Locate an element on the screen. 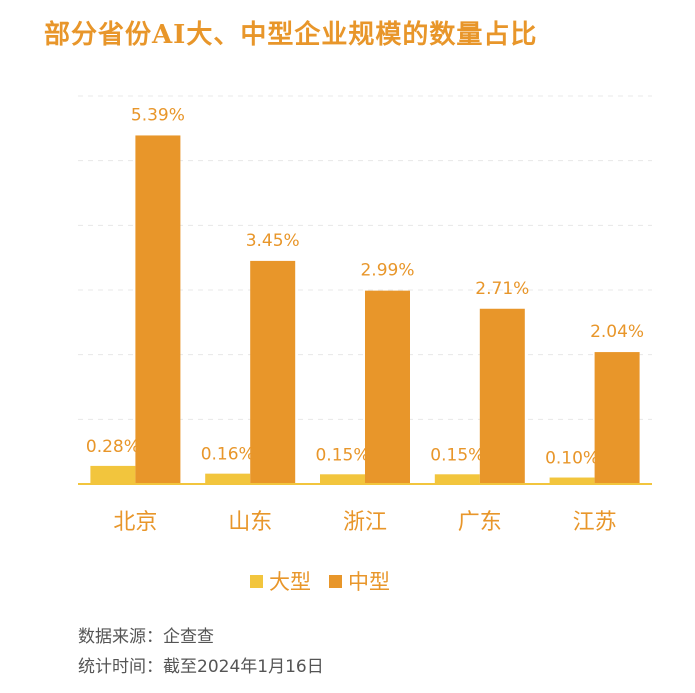  category-label: 山东 is located at coordinates (250, 522).